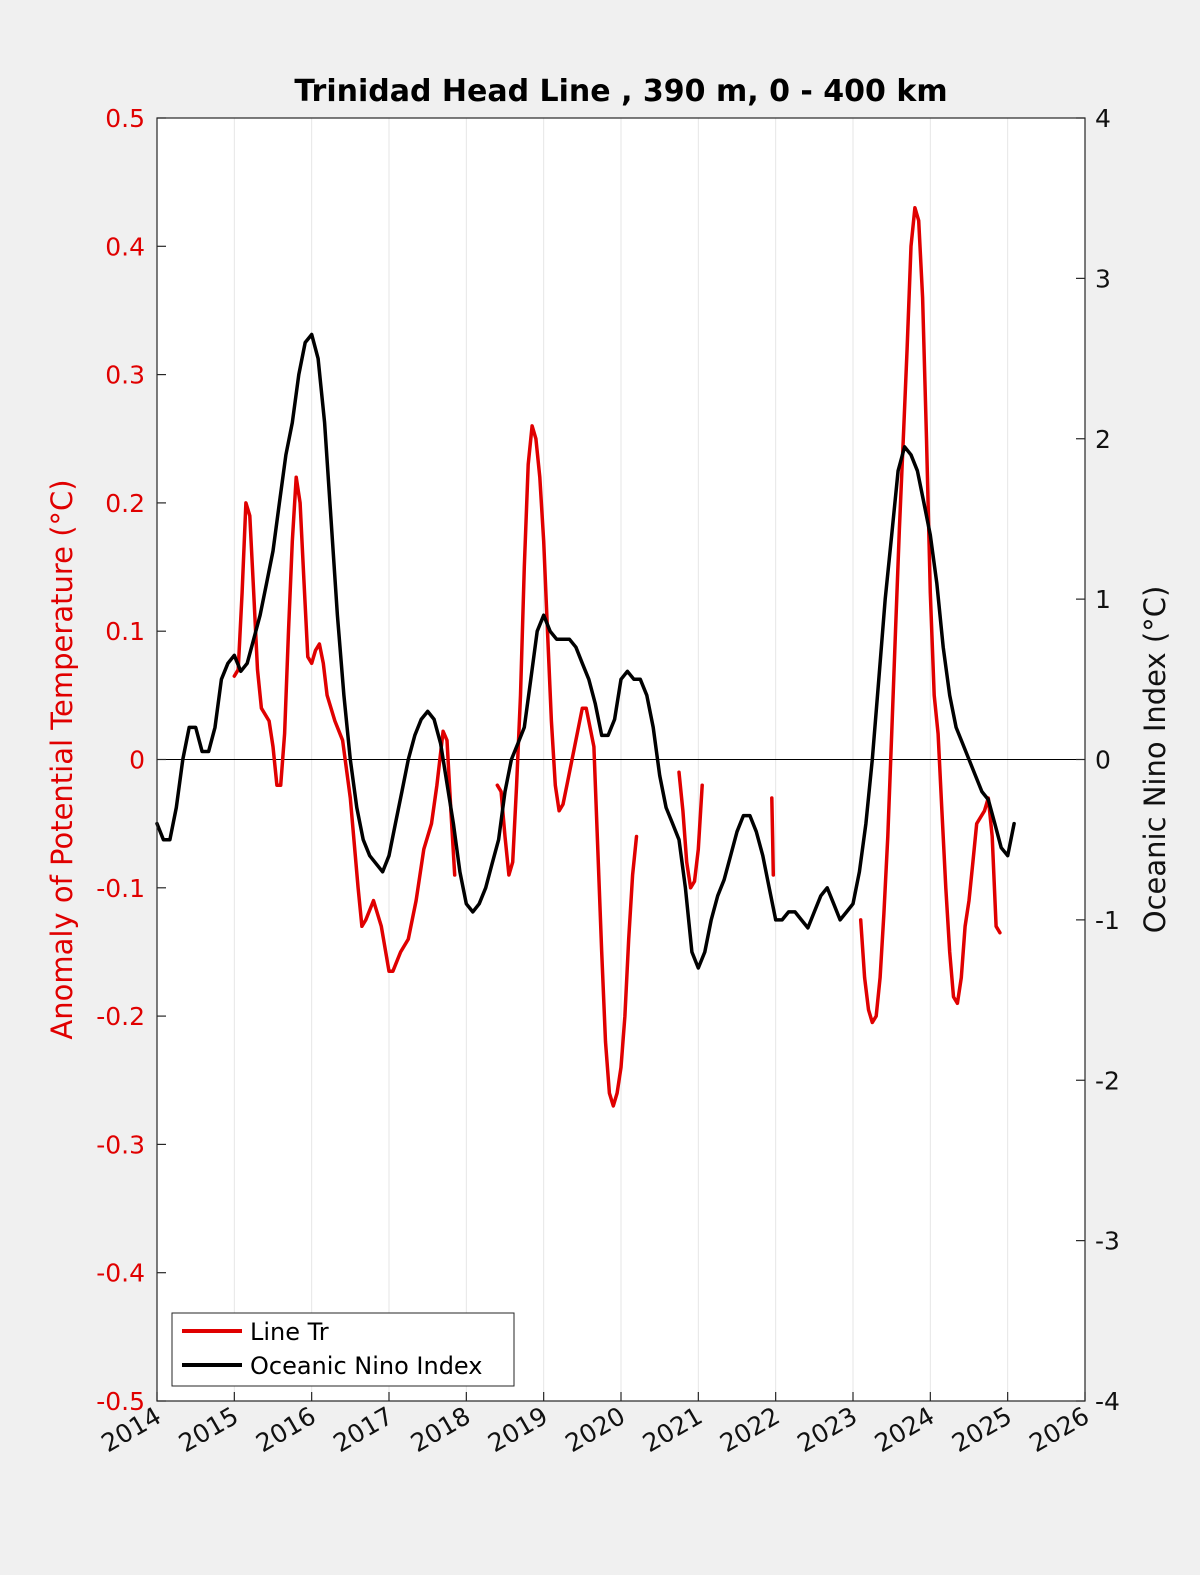 The image size is (1200, 1575). What do you see at coordinates (125, 118) in the screenshot?
I see `y-left-tick-label: 0.5` at bounding box center [125, 118].